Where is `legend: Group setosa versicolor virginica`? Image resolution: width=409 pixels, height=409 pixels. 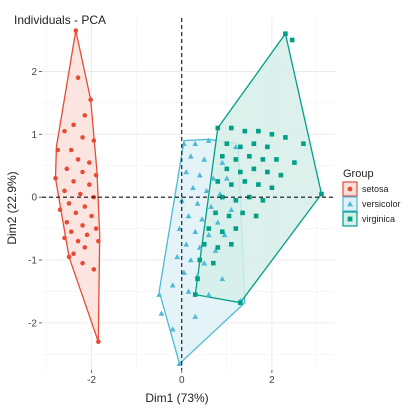
legend: Group setosa versicolor virginica is located at coordinates (371, 197).